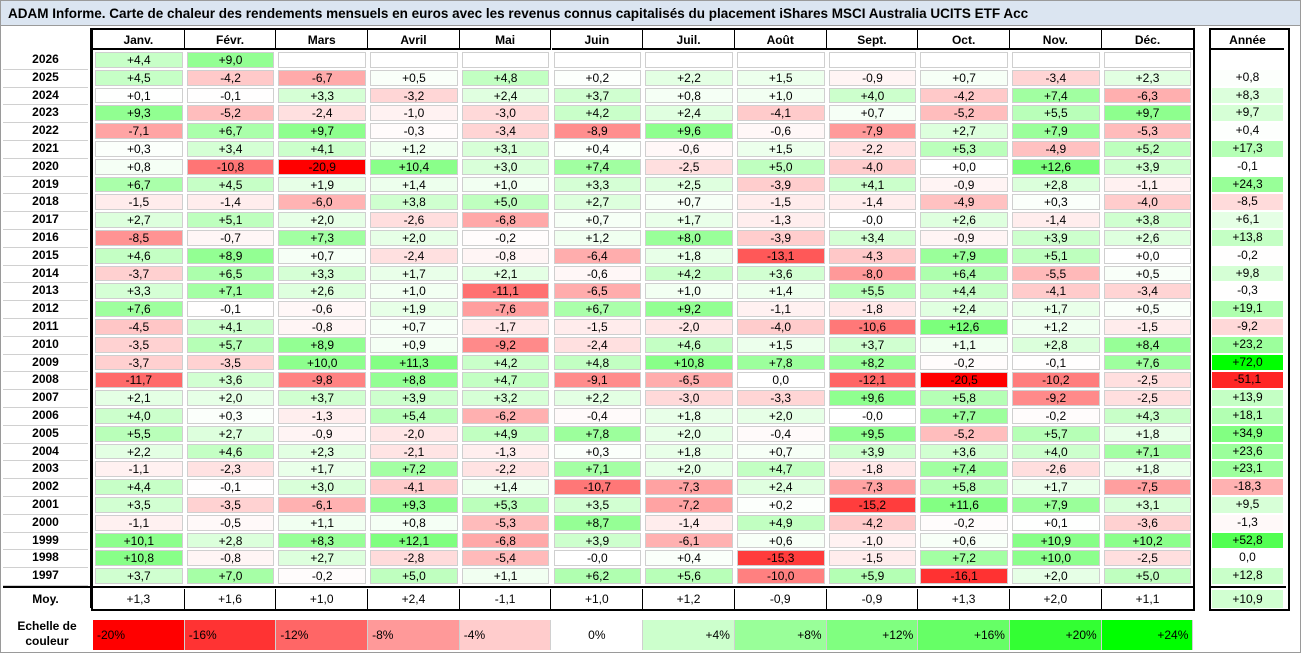 Image resolution: width=1301 pixels, height=653 pixels. Describe the element at coordinates (780, 505) in the screenshot. I see `heatmap-cell: +0,2` at that location.